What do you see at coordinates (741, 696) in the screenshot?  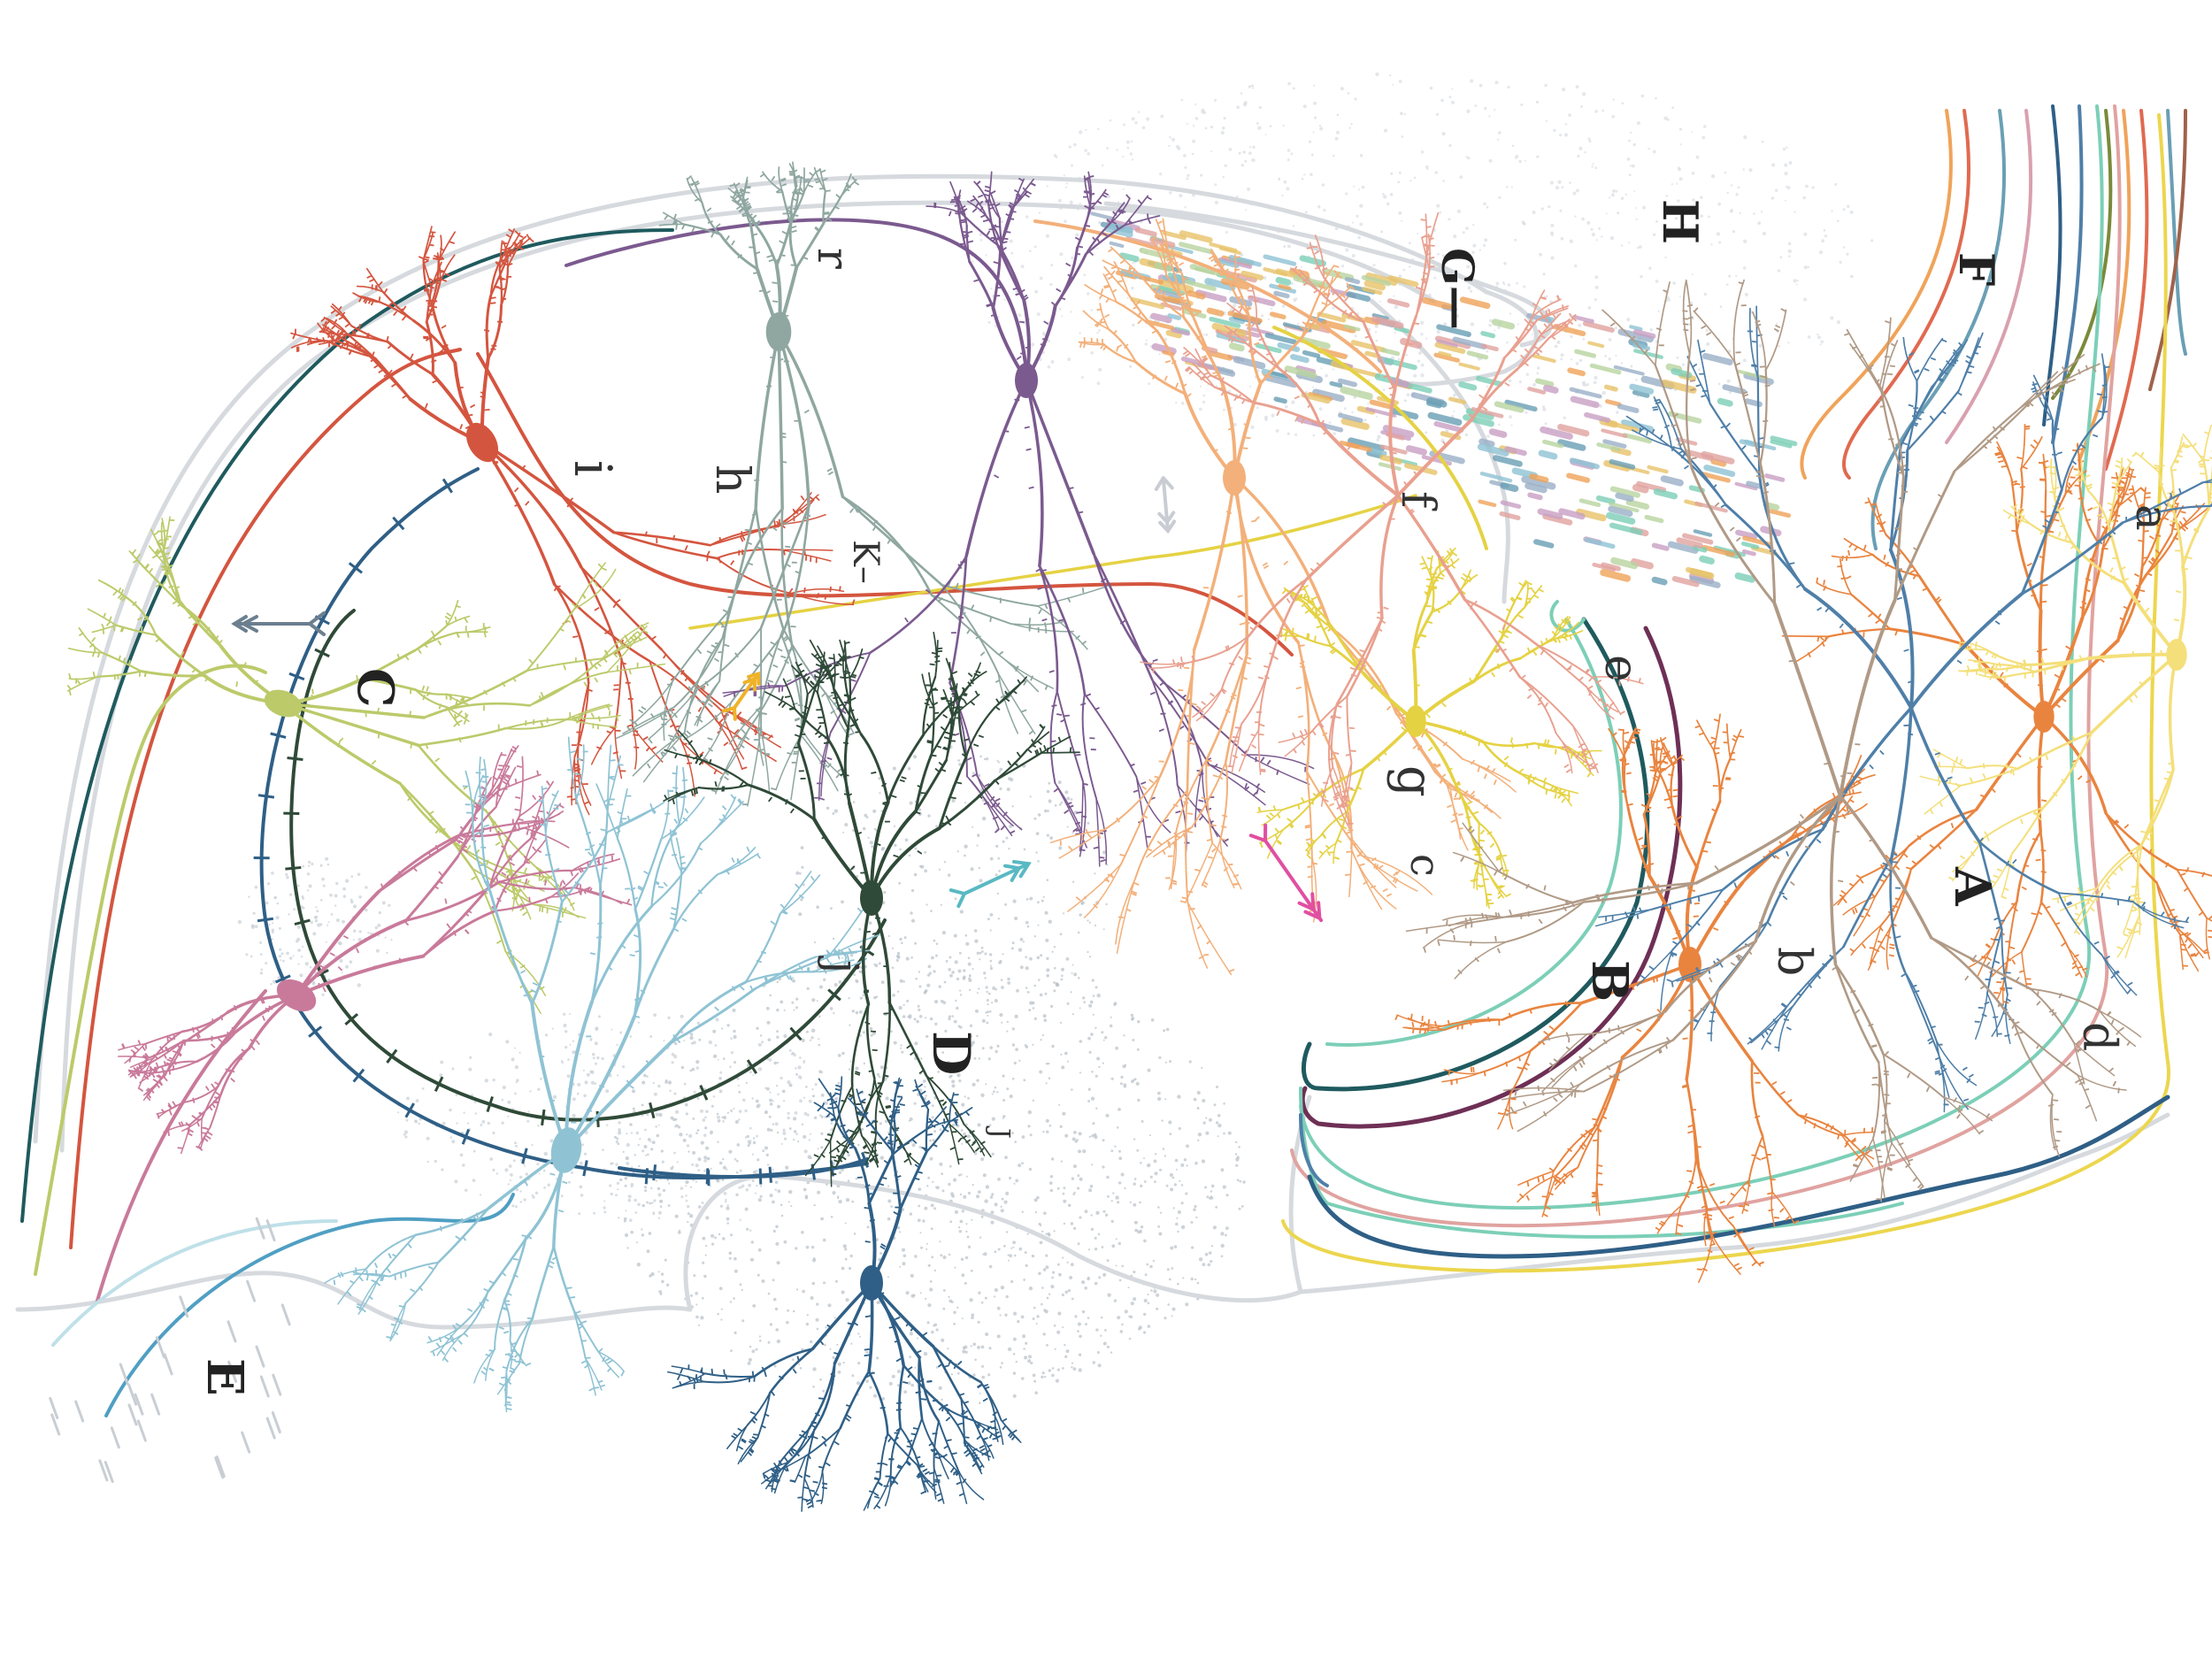 I see `arrow-gold` at bounding box center [741, 696].